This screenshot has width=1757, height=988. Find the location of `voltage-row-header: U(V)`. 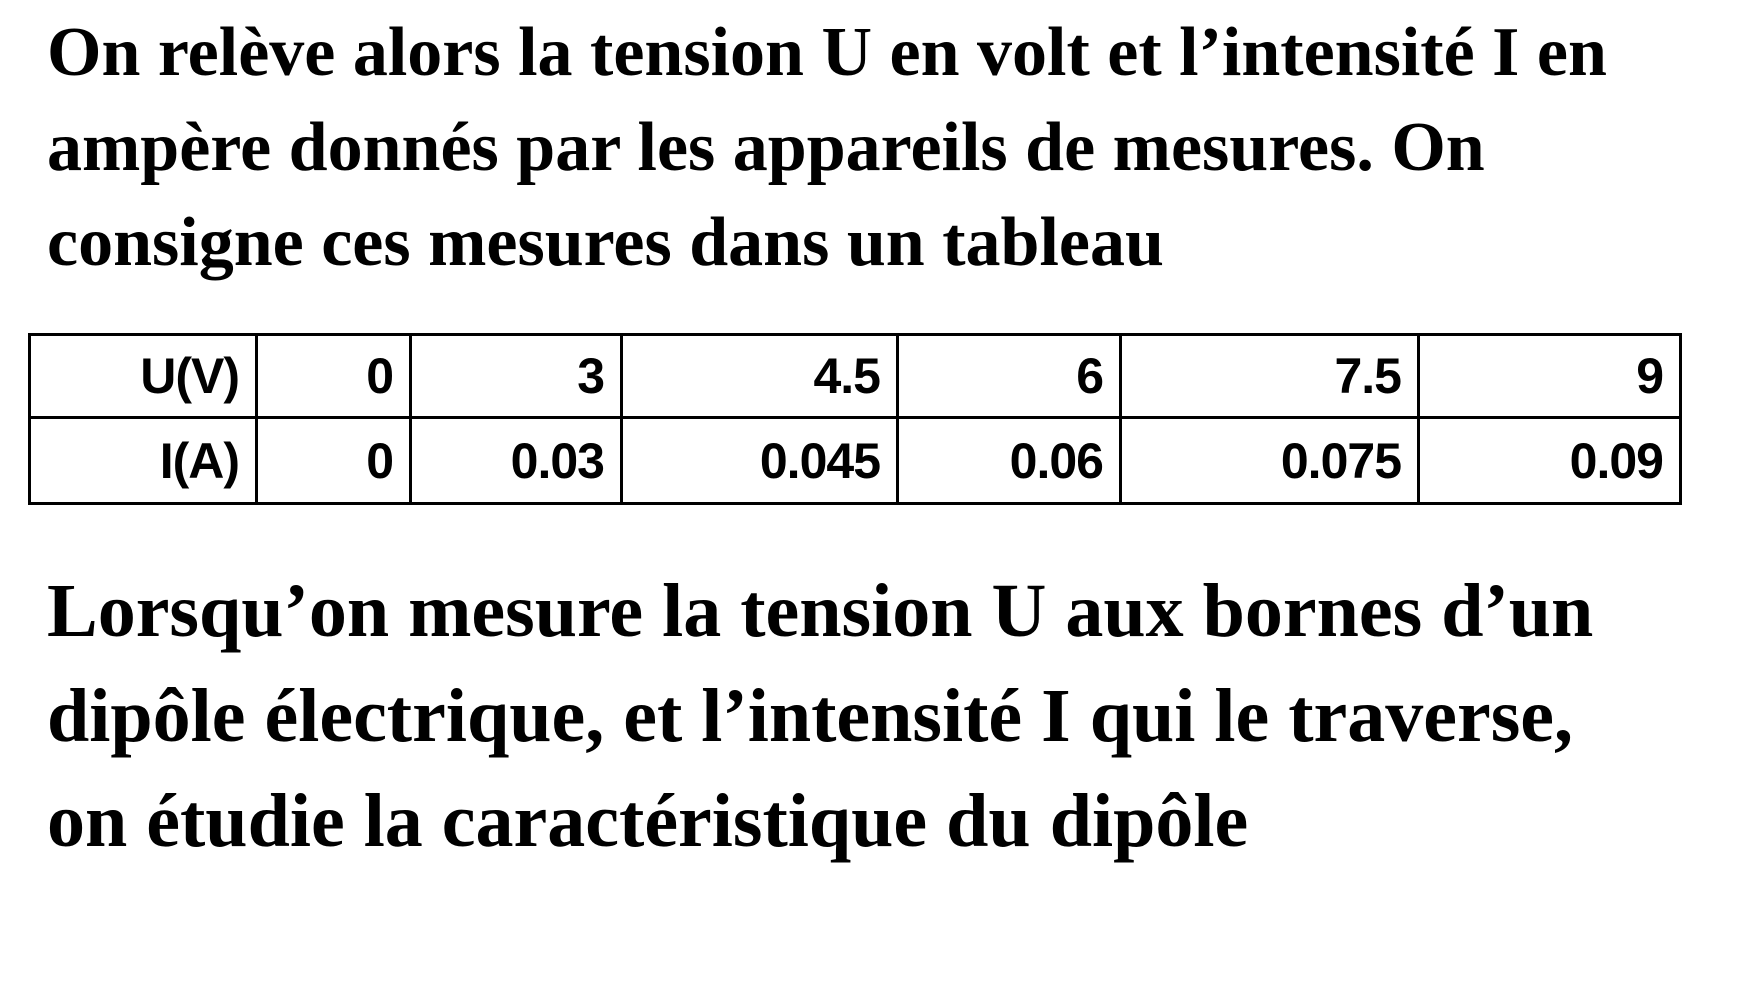

voltage-row-header: U(V) is located at coordinates (143, 376).